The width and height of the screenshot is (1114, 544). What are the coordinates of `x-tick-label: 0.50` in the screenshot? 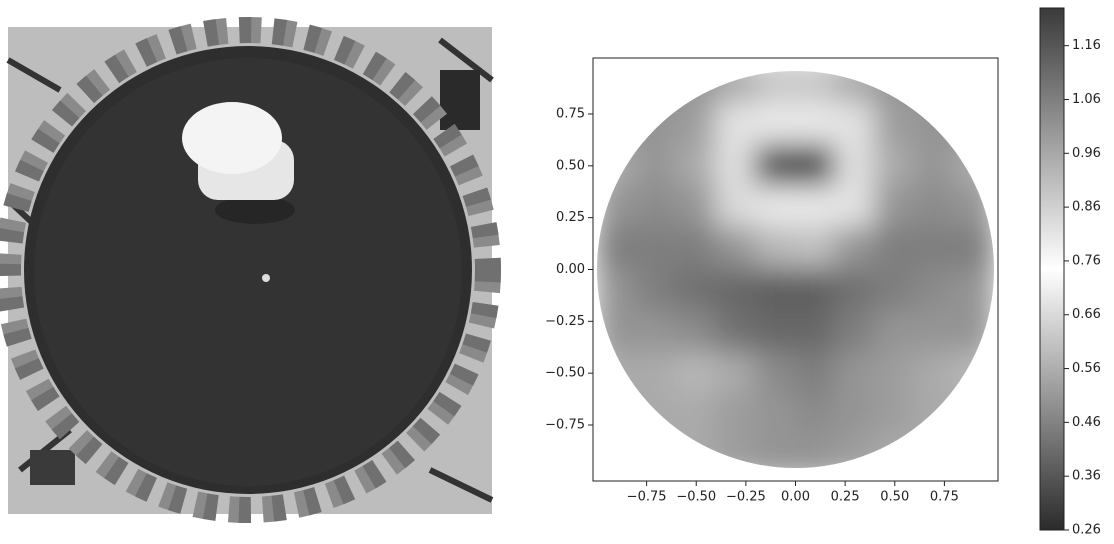 It's located at (894, 497).